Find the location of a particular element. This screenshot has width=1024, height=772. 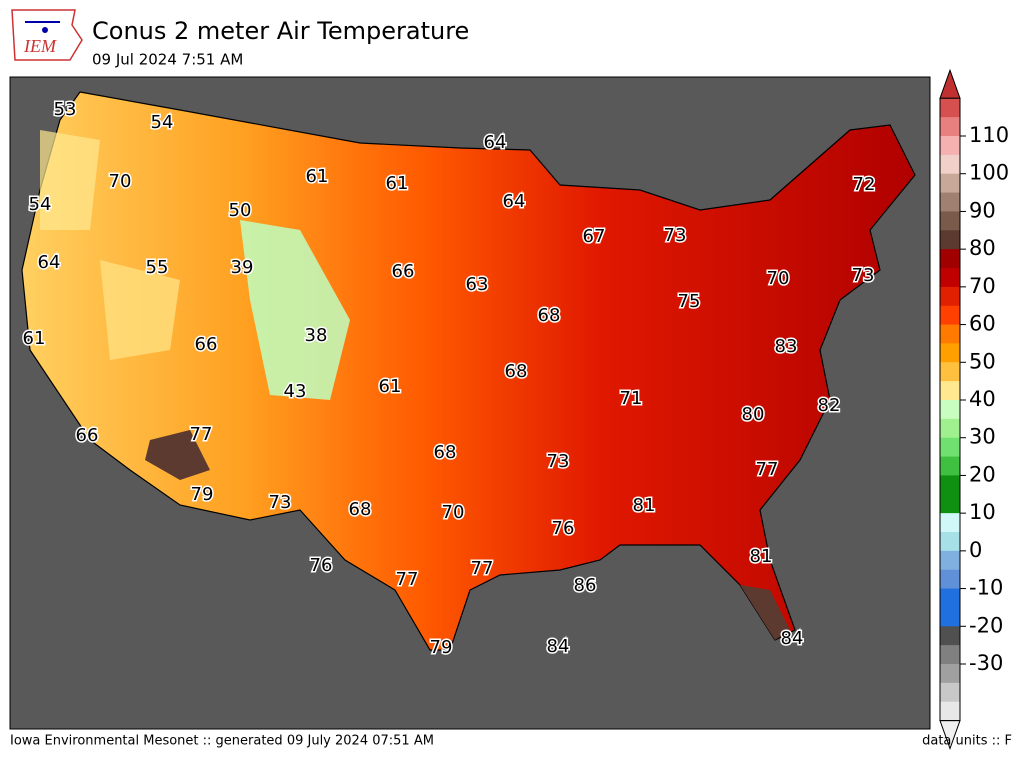

station-value: 53 is located at coordinates (65, 109).